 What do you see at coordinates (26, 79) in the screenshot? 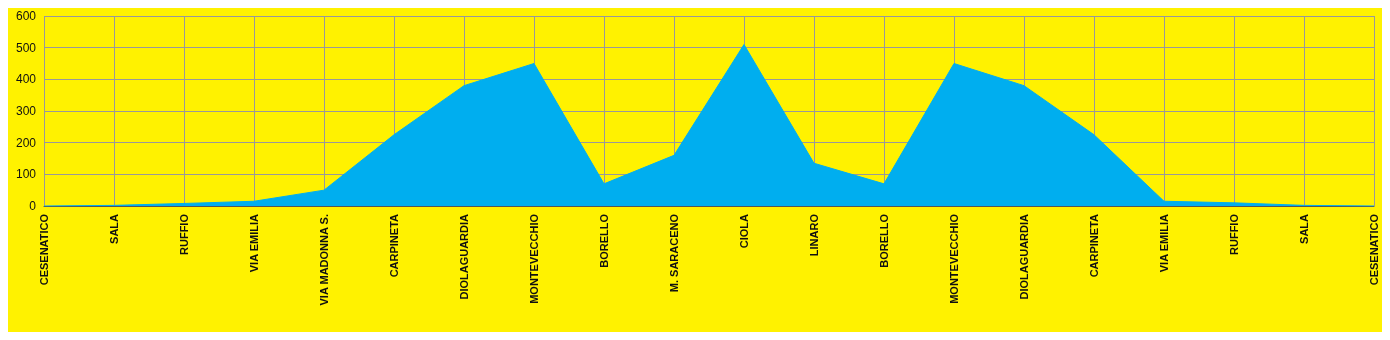
I see `y-tick-label: 400` at bounding box center [26, 79].